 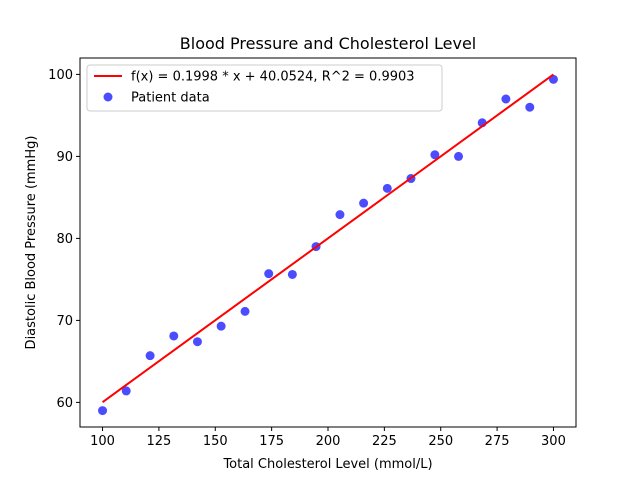 I want to click on y-tick-label: 80, so click(x=64, y=239).